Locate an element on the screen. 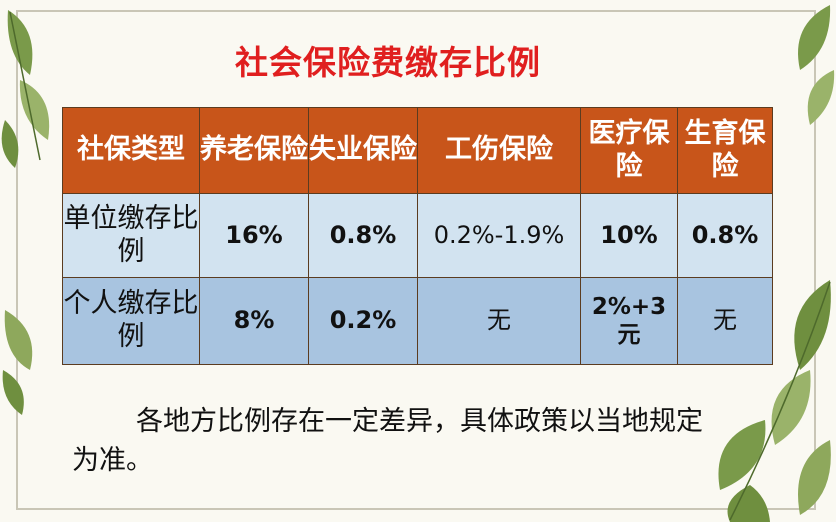 Image resolution: width=836 pixels, height=522 pixels. table-header-row: 社保类型 养老保险 失业保险 工伤保险 医疗保险 生育保险 is located at coordinates (417, 150).